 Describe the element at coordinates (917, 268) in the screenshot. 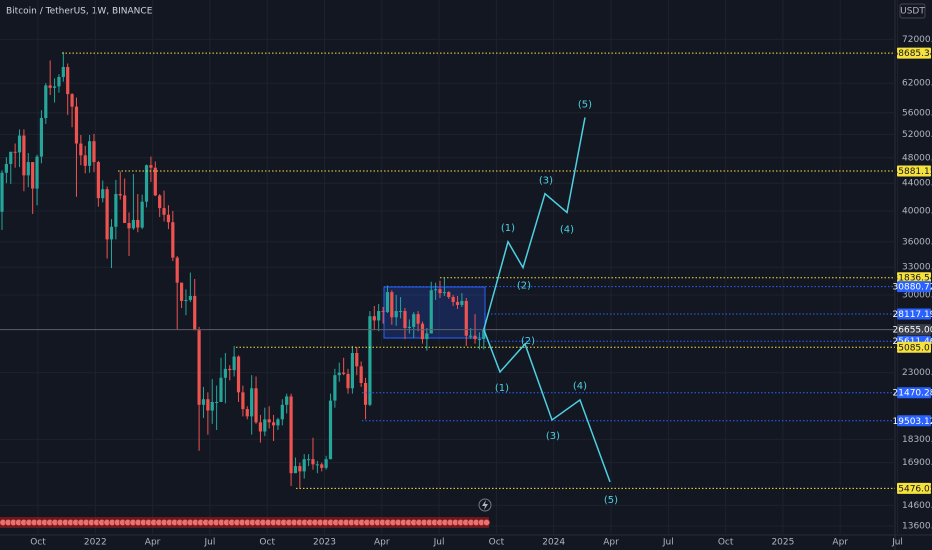

I see `y-tick-label: 33000.00` at that location.